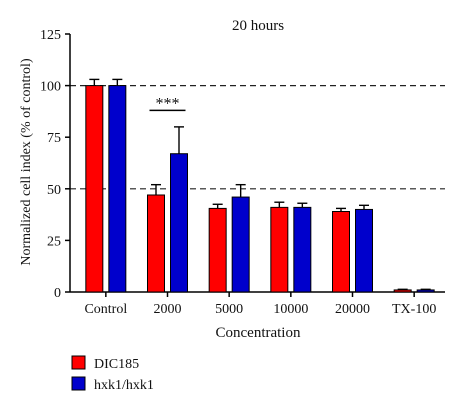  What do you see at coordinates (26, 162) in the screenshot?
I see `y-axis-label: Normalized cell index (% of control)` at bounding box center [26, 162].